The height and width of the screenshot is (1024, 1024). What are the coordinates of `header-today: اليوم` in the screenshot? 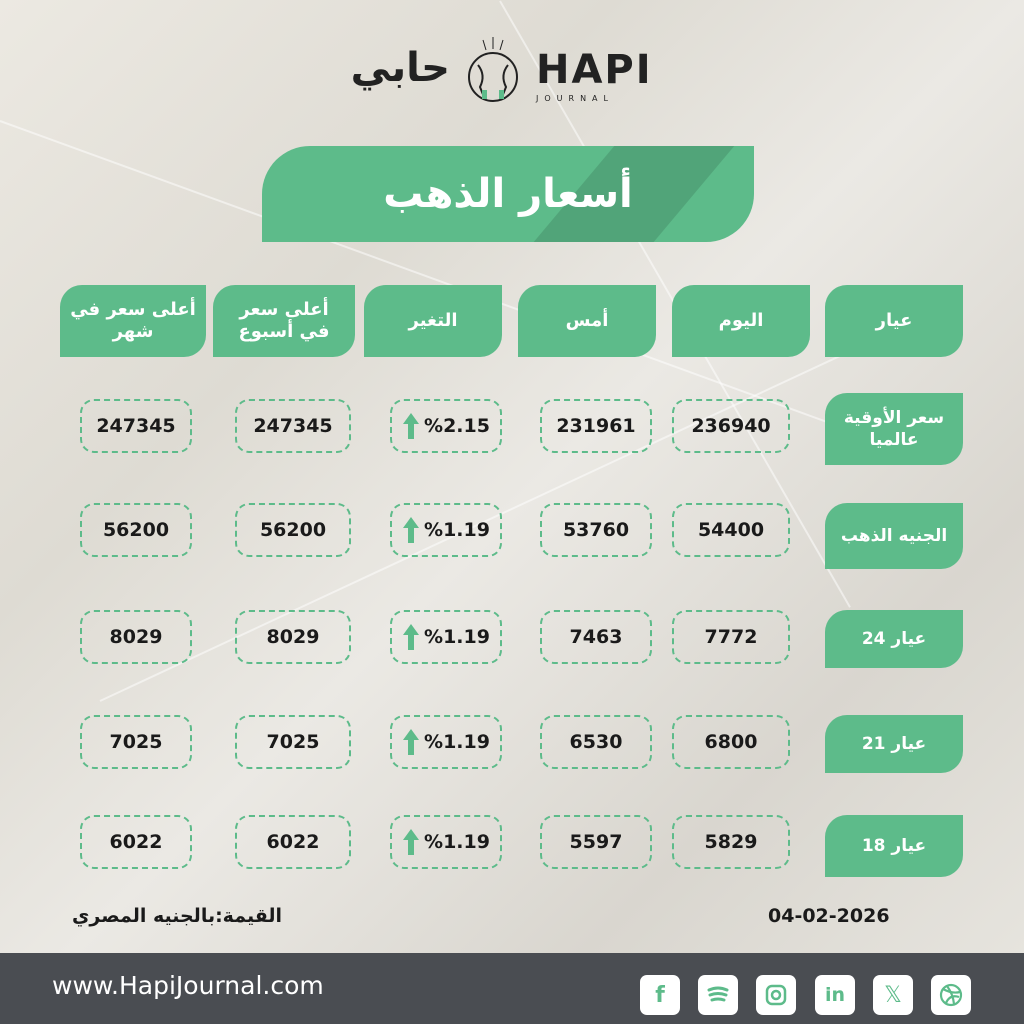 It's located at (741, 321).